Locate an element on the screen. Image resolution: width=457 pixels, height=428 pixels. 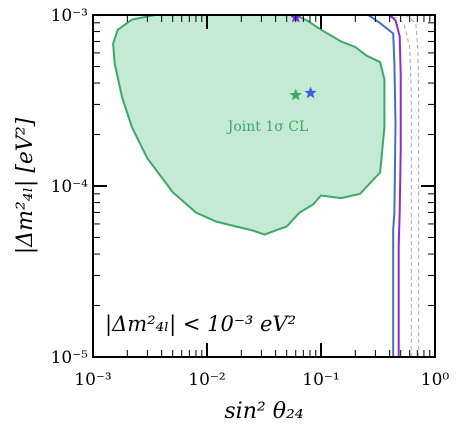
x-tick-label-2: 10⁻² is located at coordinates (206, 380).